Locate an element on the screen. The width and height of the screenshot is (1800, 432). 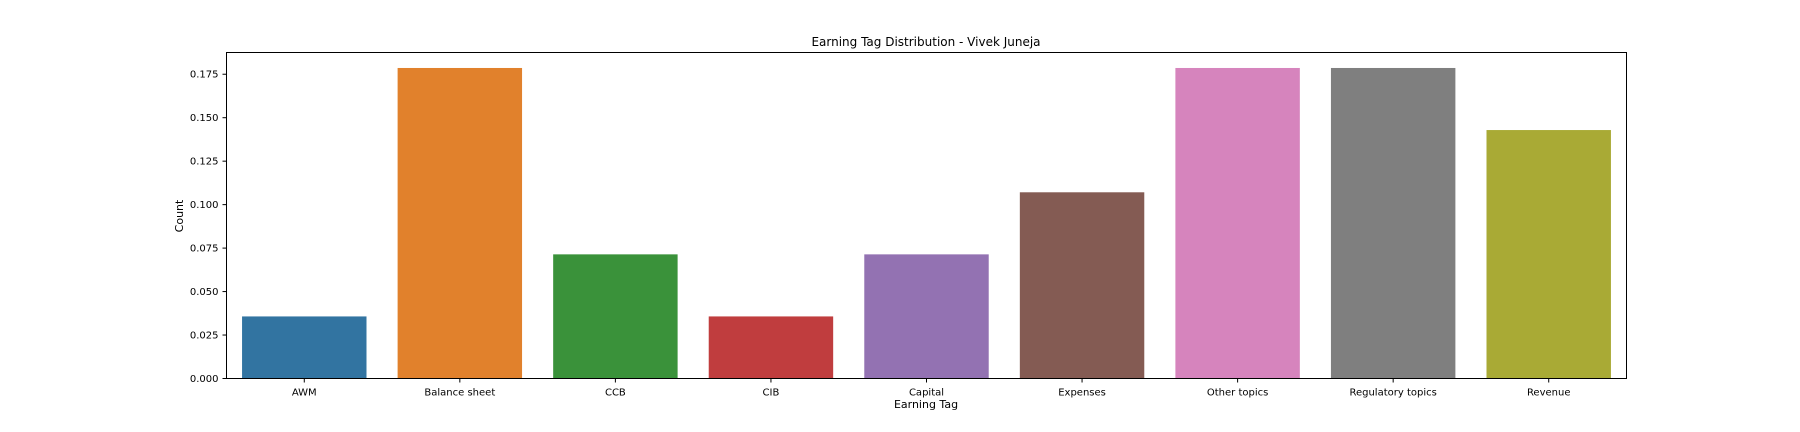
bar-expenses is located at coordinates (1082, 285).